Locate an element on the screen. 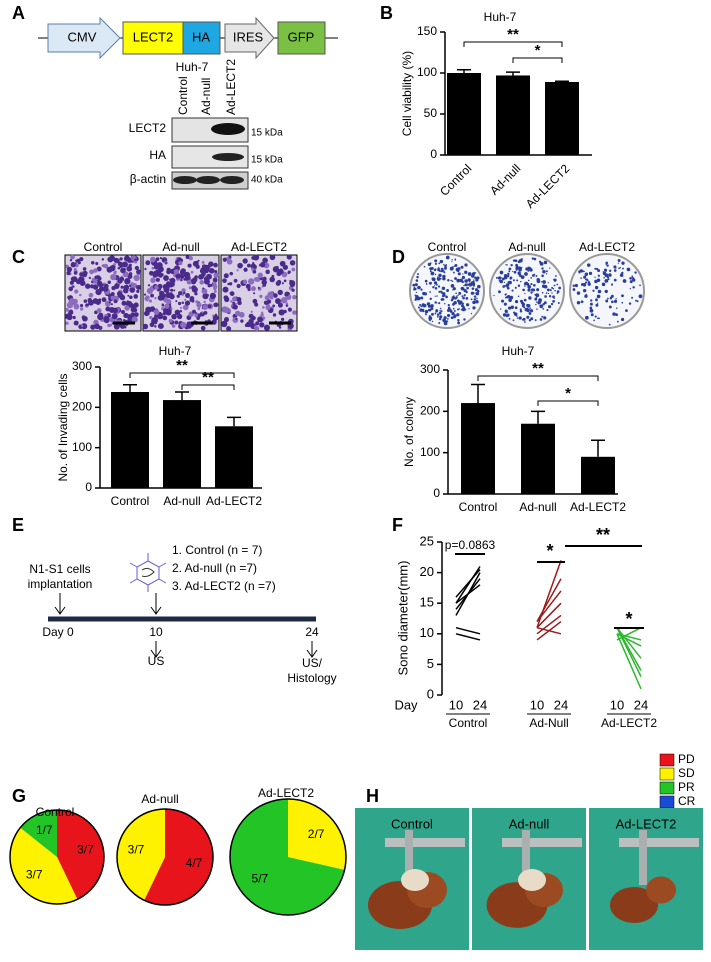 The height and width of the screenshot is (962, 711). day-label: 10 is located at coordinates (156, 632).